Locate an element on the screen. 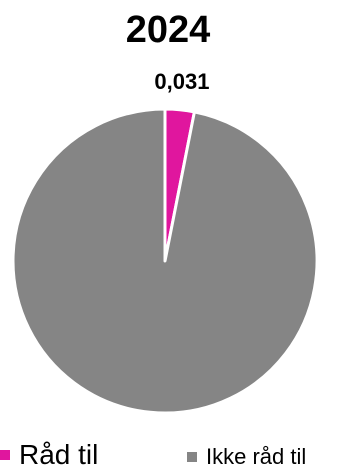  legend-label-ikke-rad-til: Ikke råd til is located at coordinates (256, 456).